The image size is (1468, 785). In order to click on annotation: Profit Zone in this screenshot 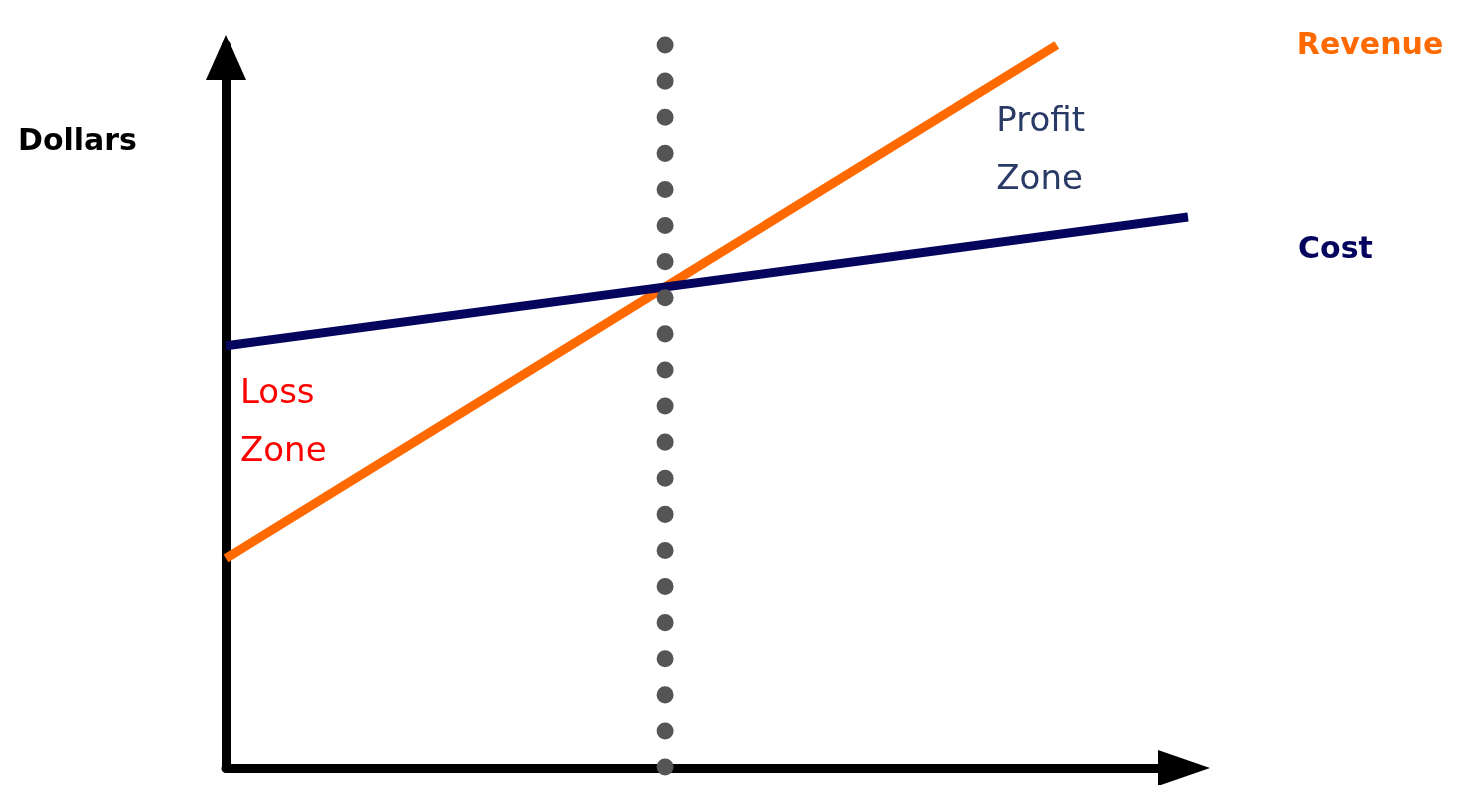, I will do `click(1040, 148)`.